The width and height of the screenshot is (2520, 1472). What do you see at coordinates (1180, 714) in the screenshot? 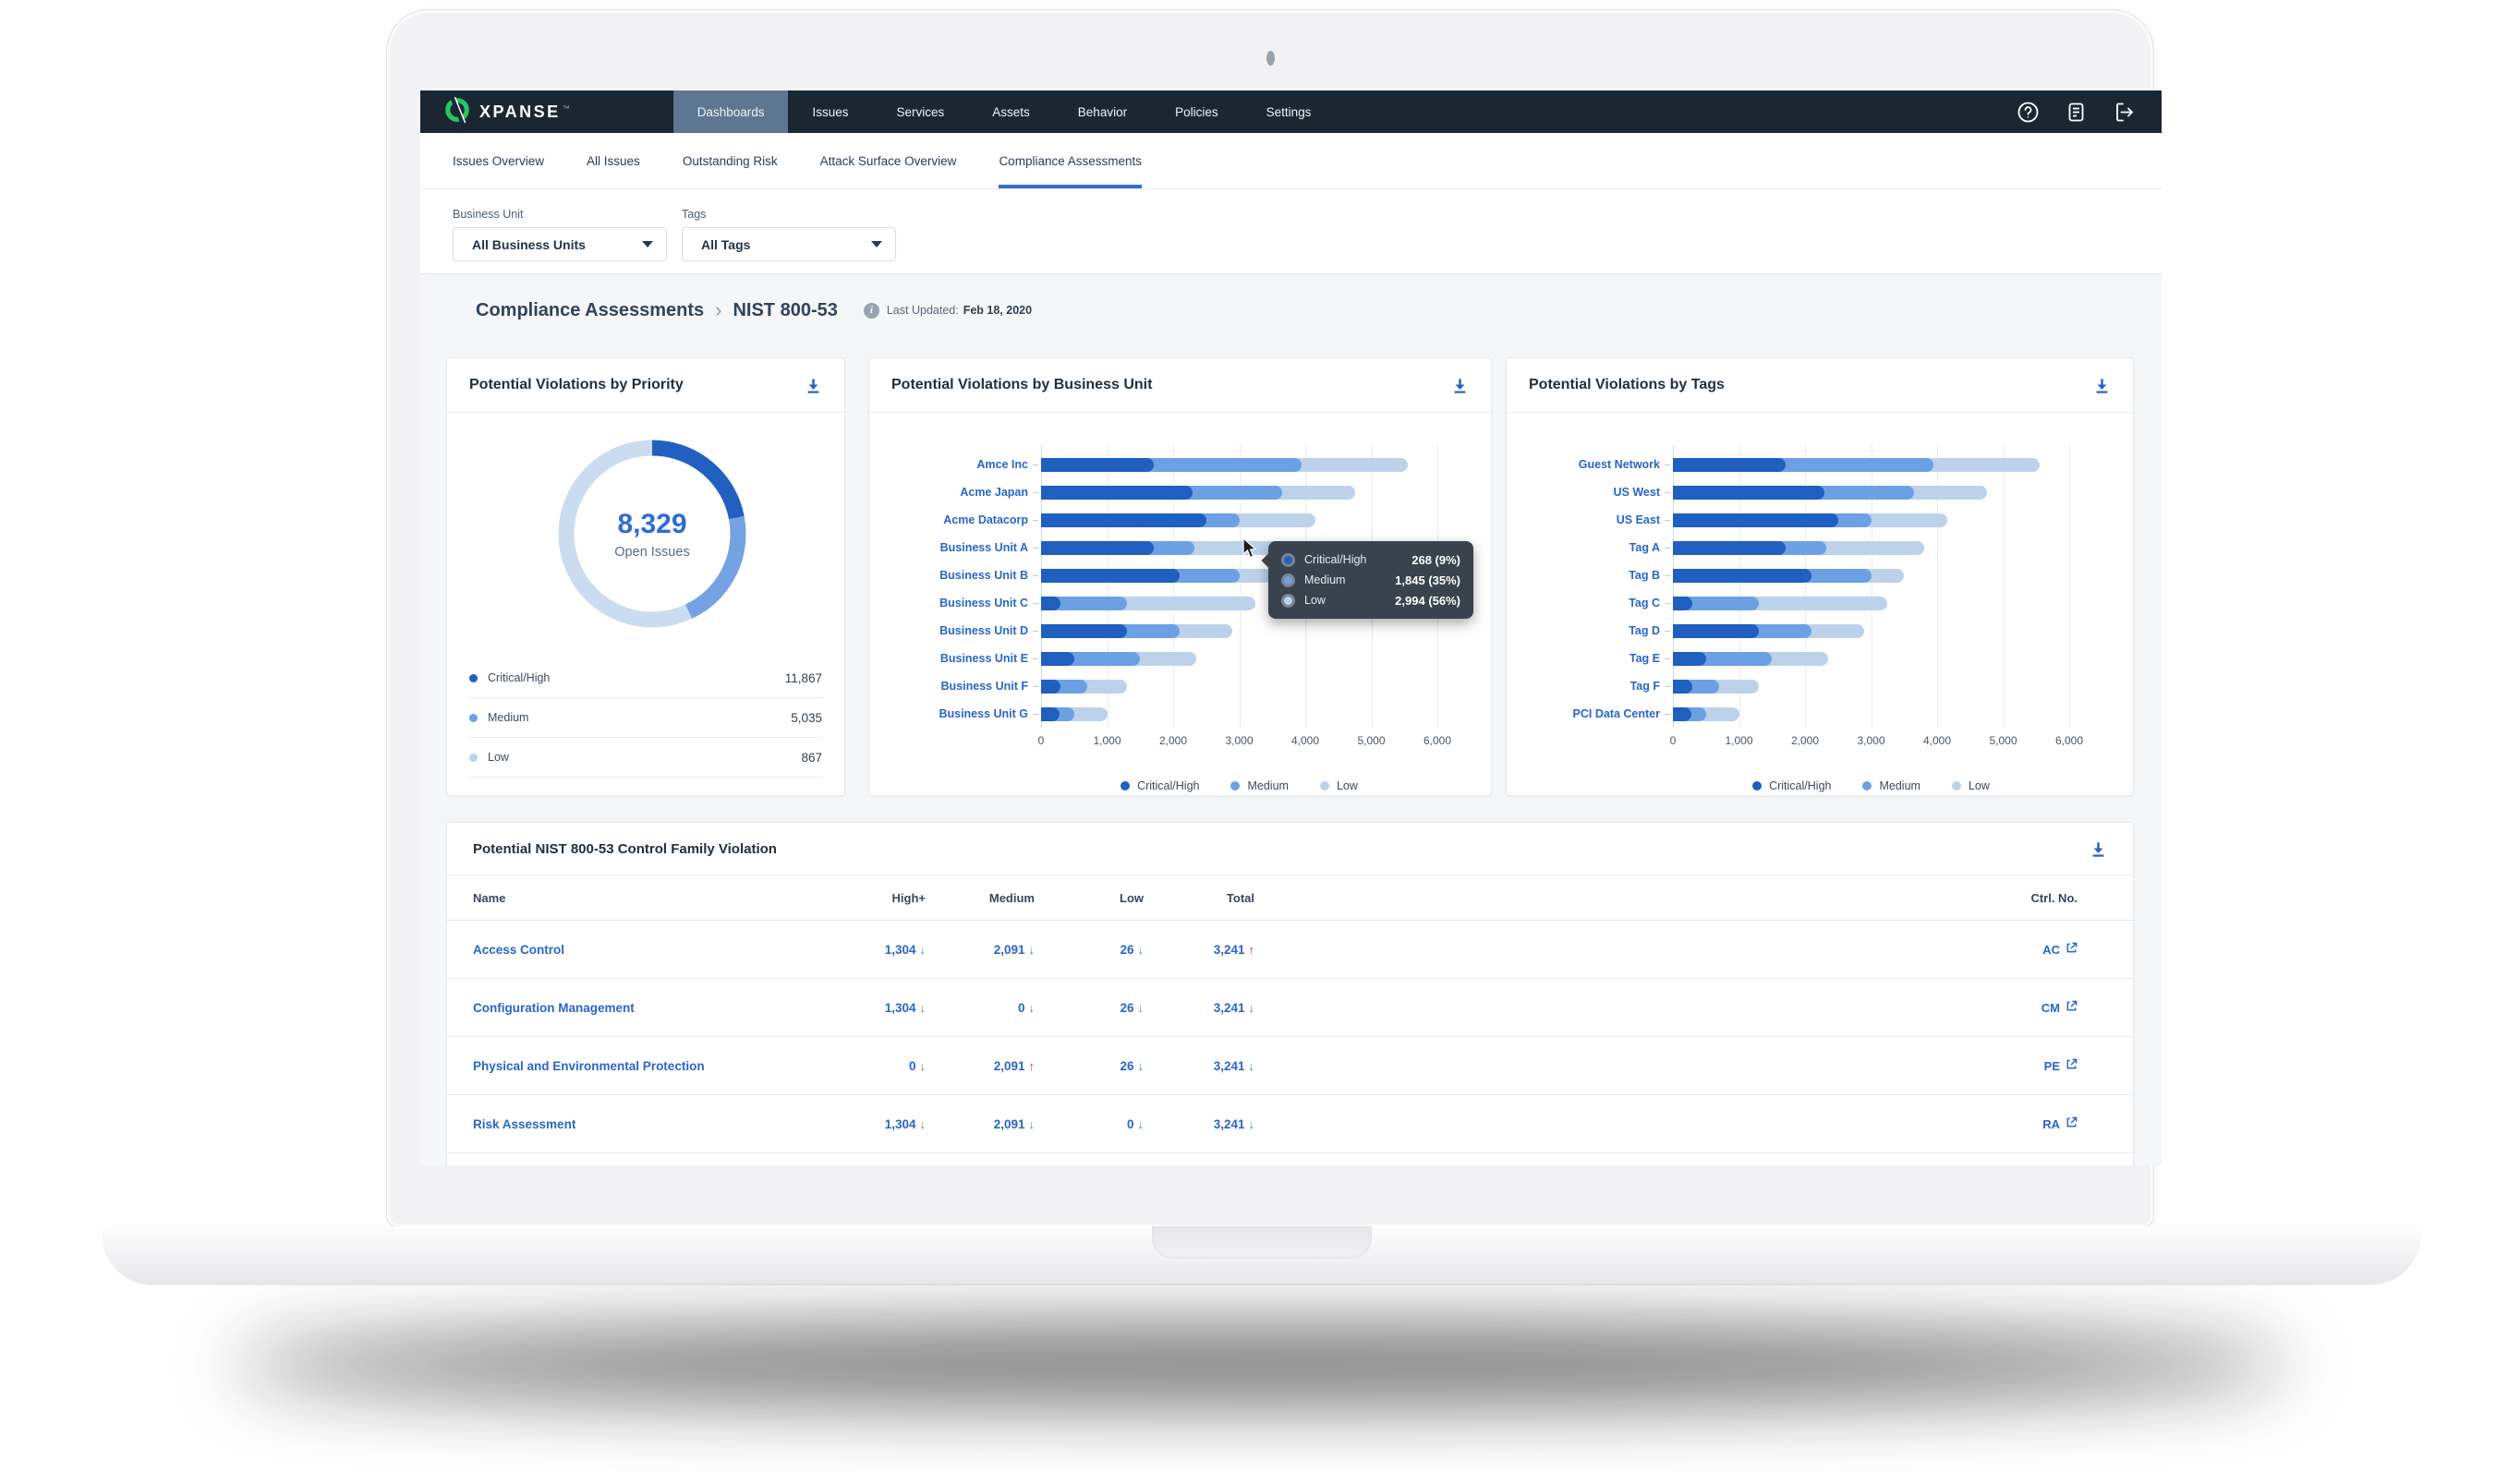
I see `bar-row-business-unit-g: Business Unit G` at bounding box center [1180, 714].